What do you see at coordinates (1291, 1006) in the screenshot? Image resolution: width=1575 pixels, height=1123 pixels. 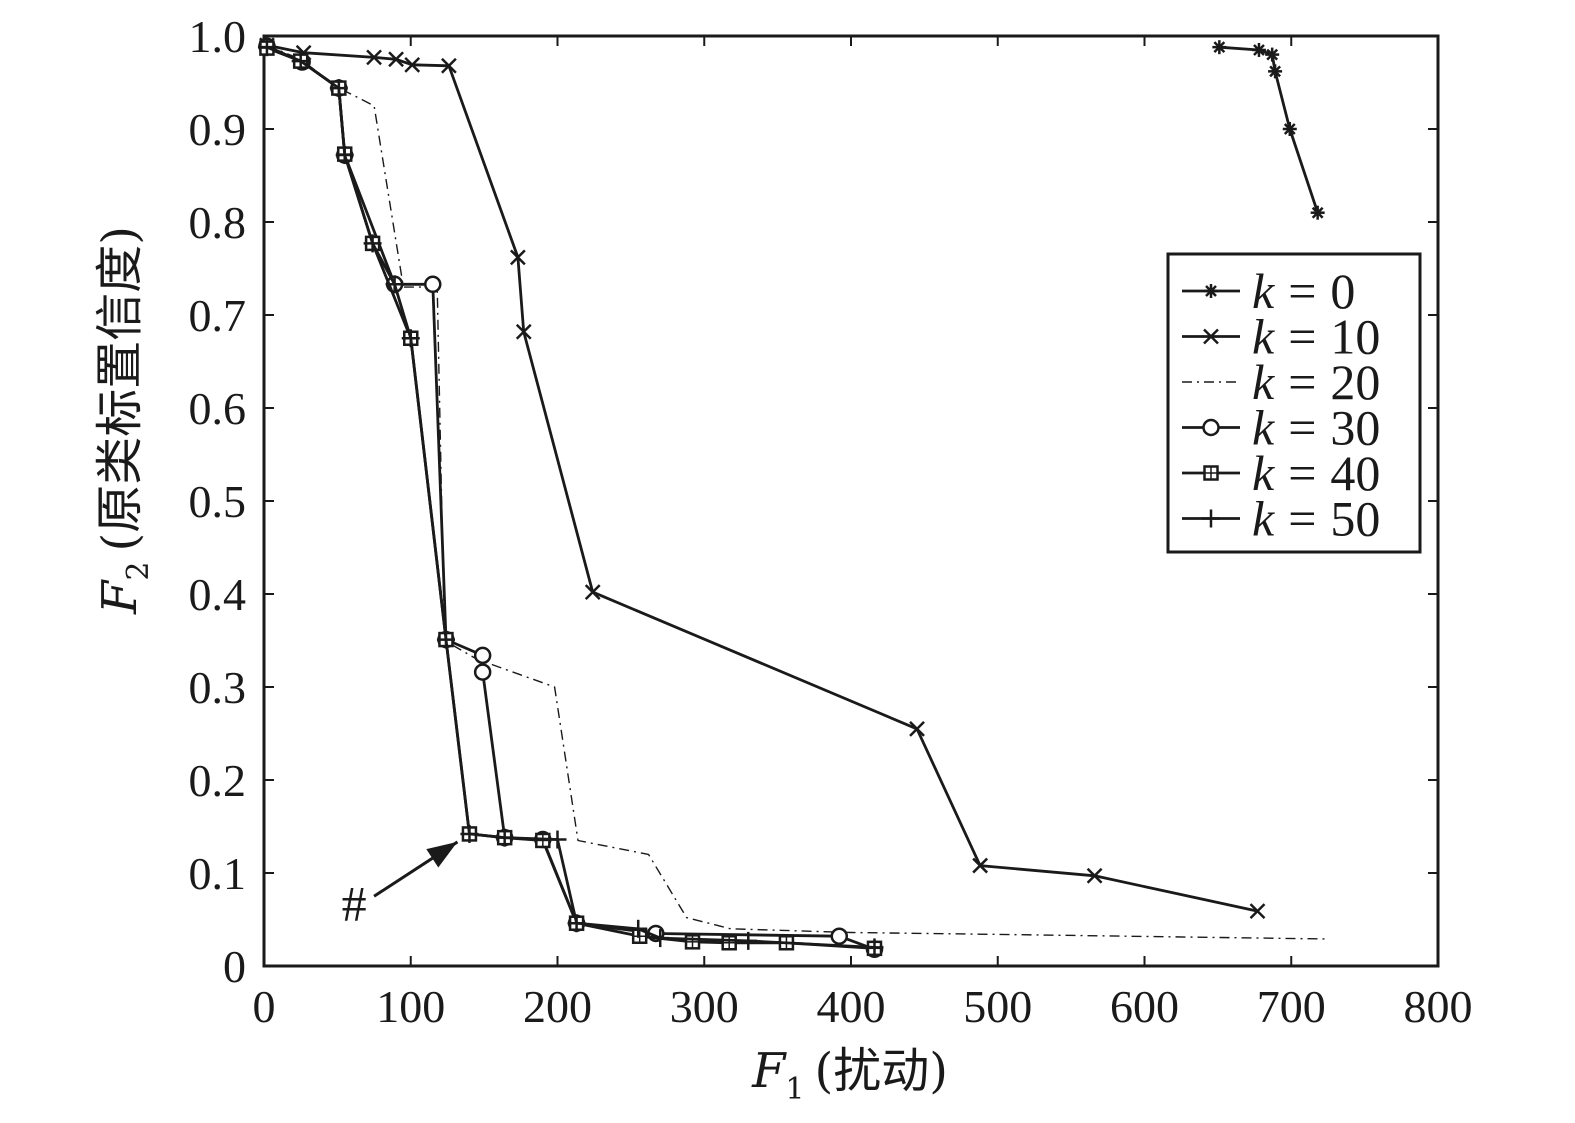 I see `x-tick-label: 700` at bounding box center [1291, 1006].